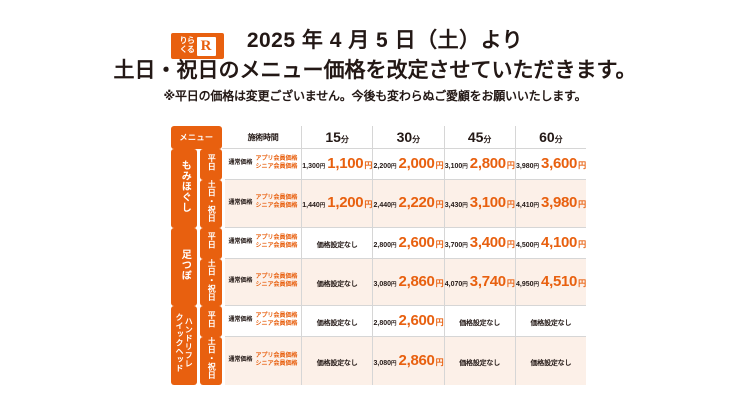 This screenshot has height=400, width=750. What do you see at coordinates (527, 206) in the screenshot?
I see `old-price: 4,410円` at bounding box center [527, 206].